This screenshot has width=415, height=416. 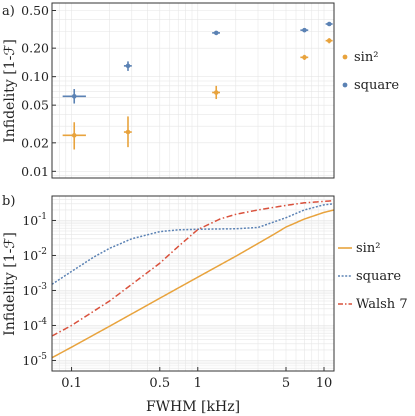 What do you see at coordinates (198, 383) in the screenshot?
I see `x-tick-label: 1` at bounding box center [198, 383].